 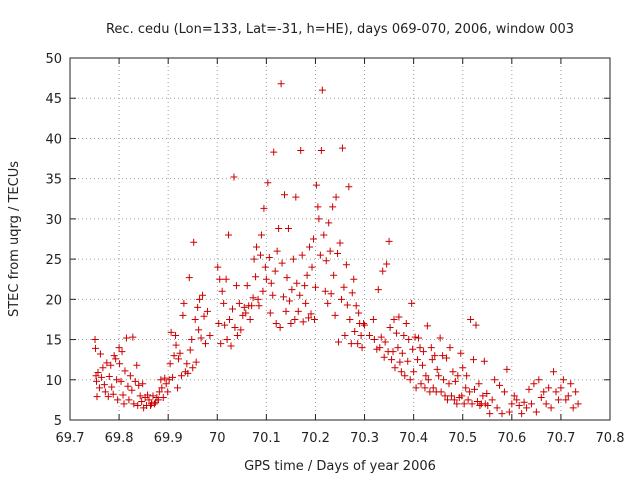 I want to click on x-tick-label: 69.9, so click(x=168, y=438).